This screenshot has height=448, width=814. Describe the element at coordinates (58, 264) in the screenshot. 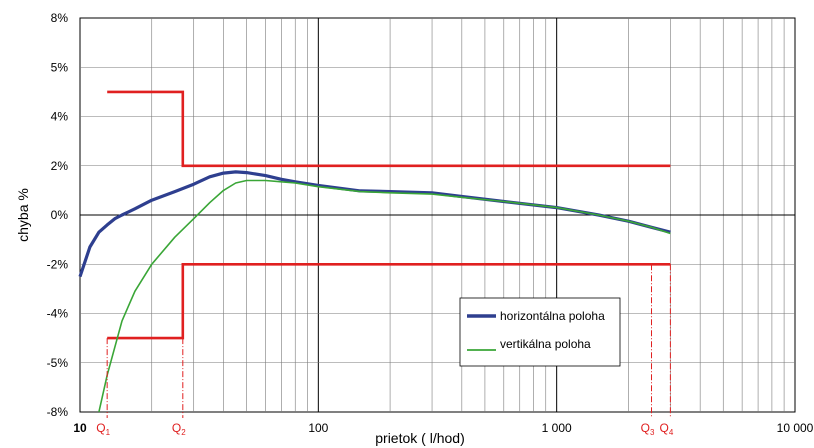

I see `y-tick-label: -2%` at that location.